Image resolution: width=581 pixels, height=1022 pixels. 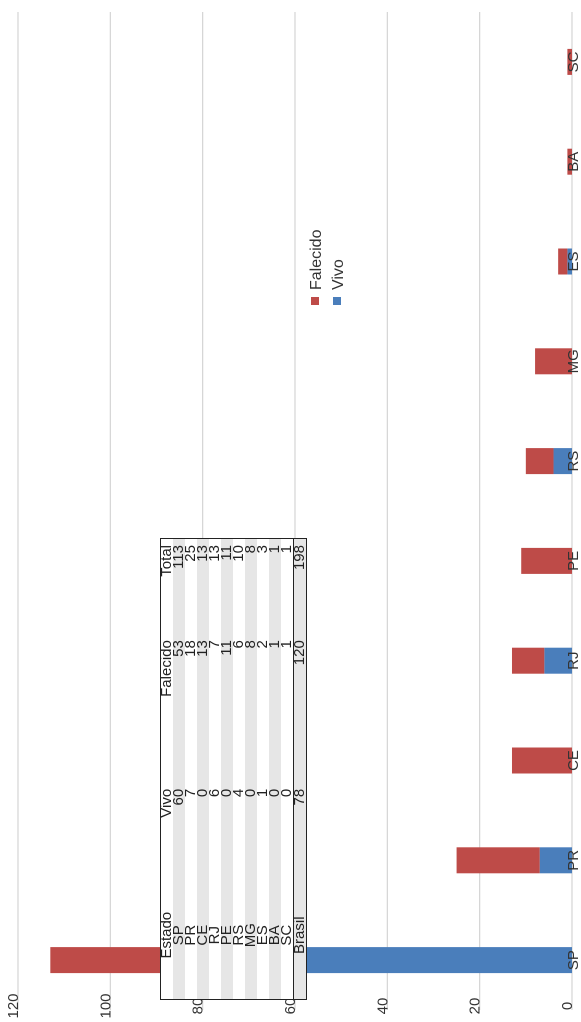 I want to click on legend-swatch-falecido, so click(x=315, y=301).